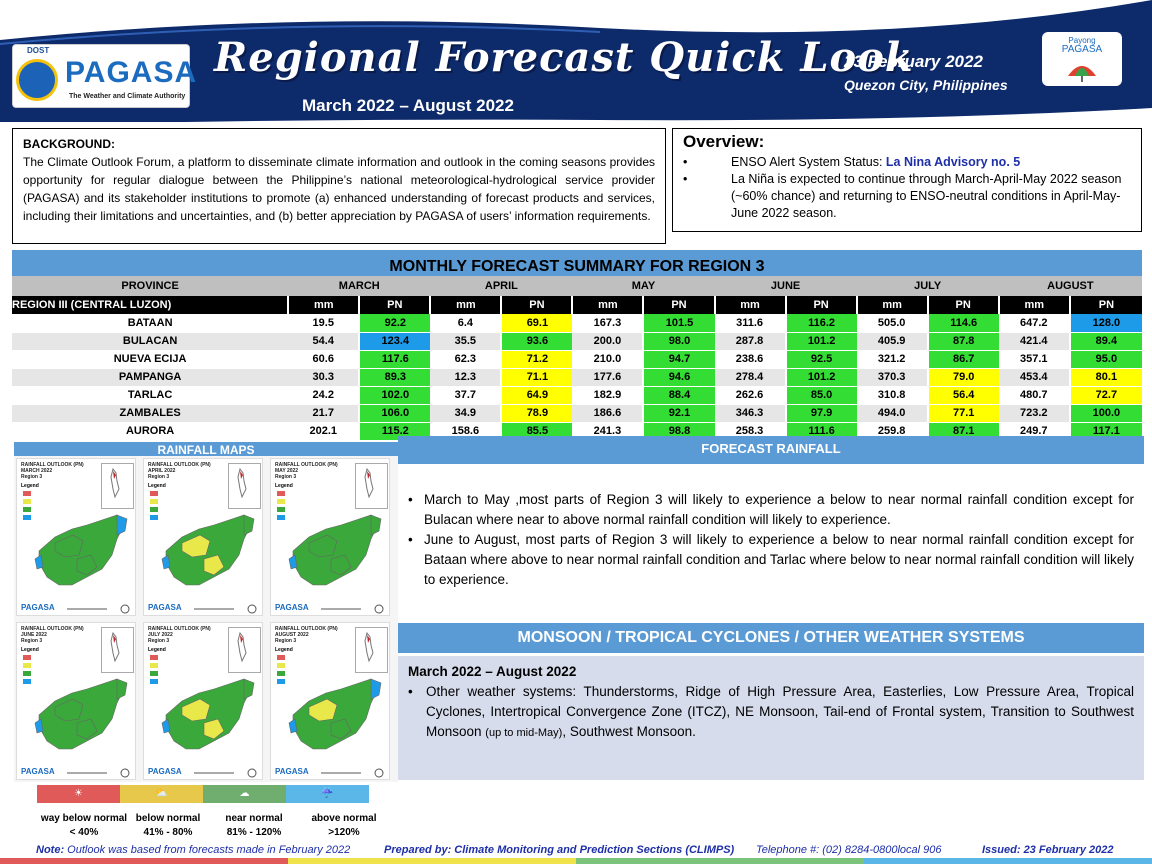  I want to click on mm-cell: 453.4, so click(1034, 377).